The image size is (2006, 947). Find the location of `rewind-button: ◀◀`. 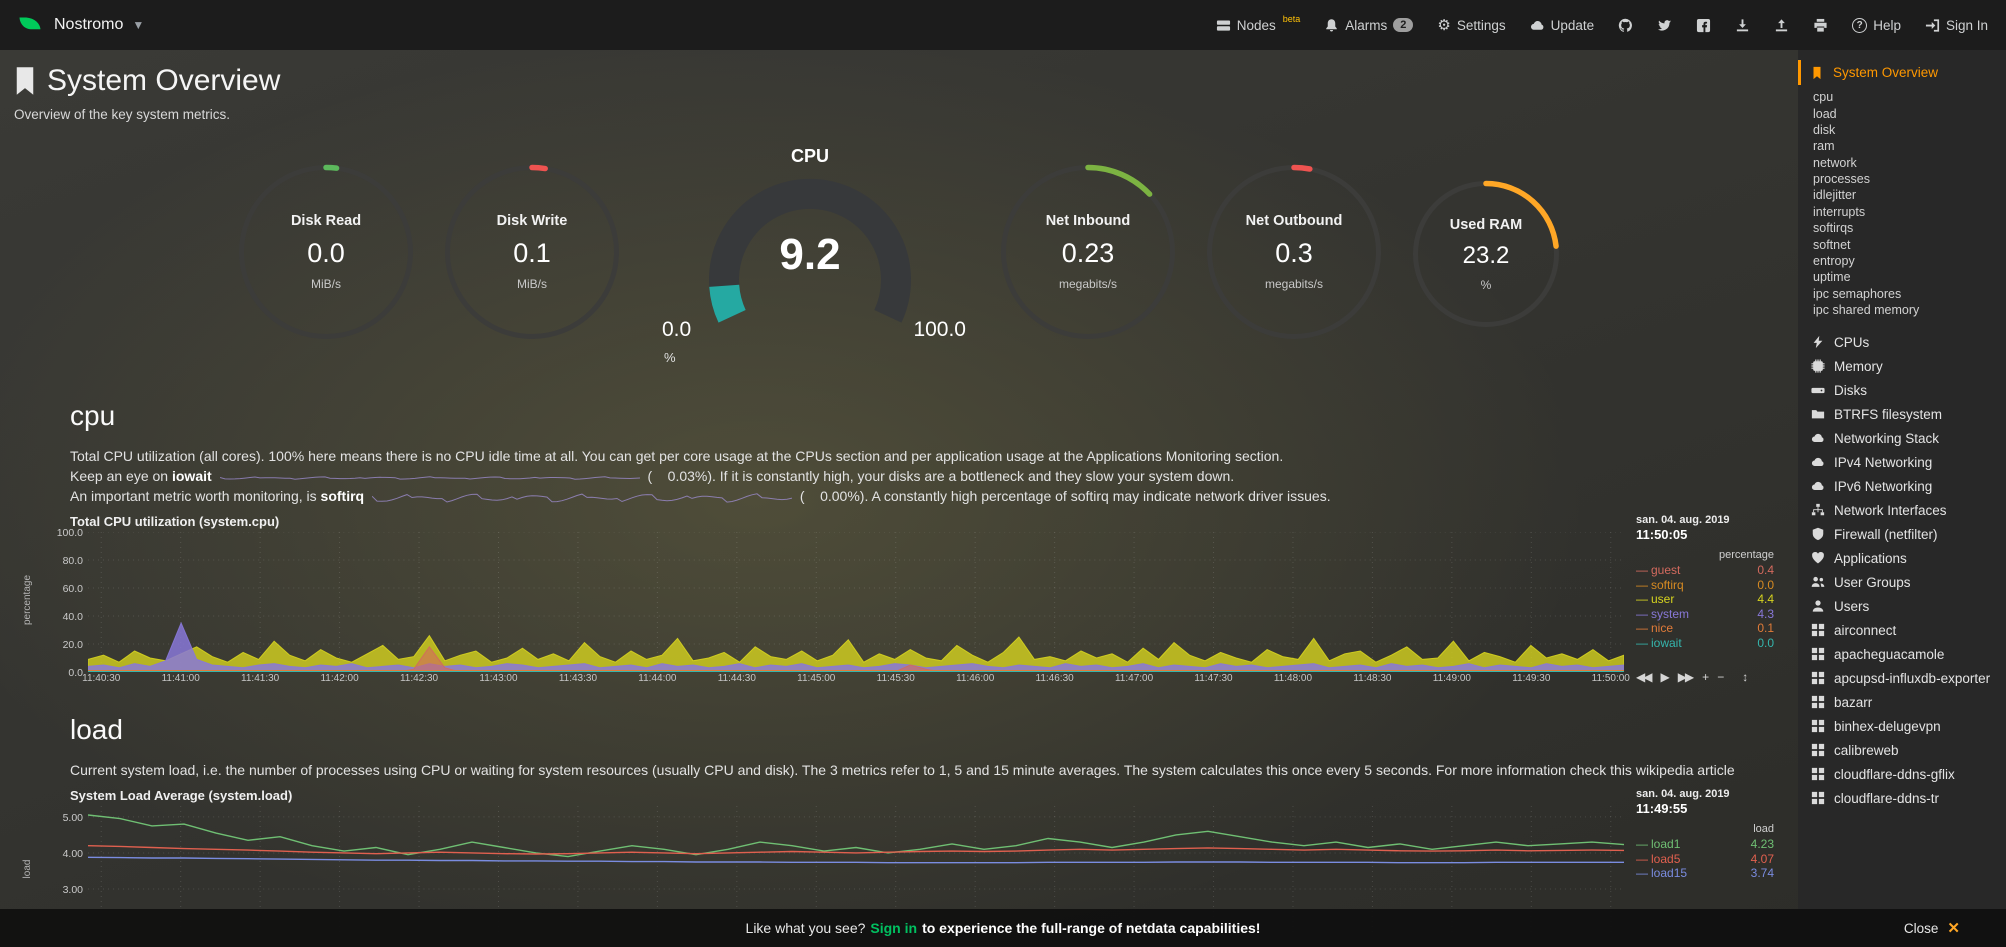

rewind-button: ◀◀ is located at coordinates (1644, 677).